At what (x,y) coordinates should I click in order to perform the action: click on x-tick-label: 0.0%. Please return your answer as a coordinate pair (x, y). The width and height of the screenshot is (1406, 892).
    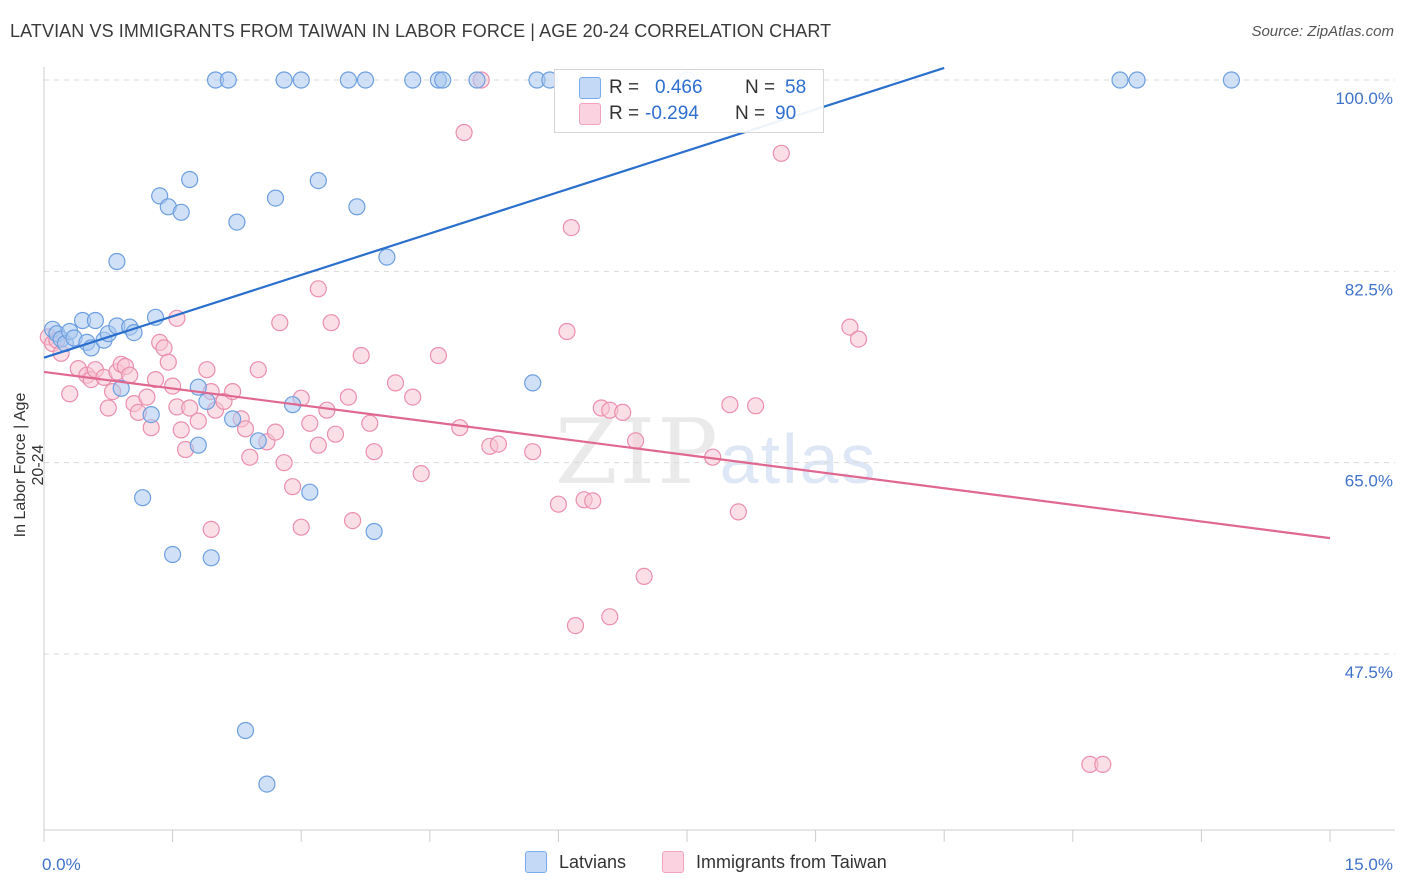
    Looking at the image, I should click on (61, 864).